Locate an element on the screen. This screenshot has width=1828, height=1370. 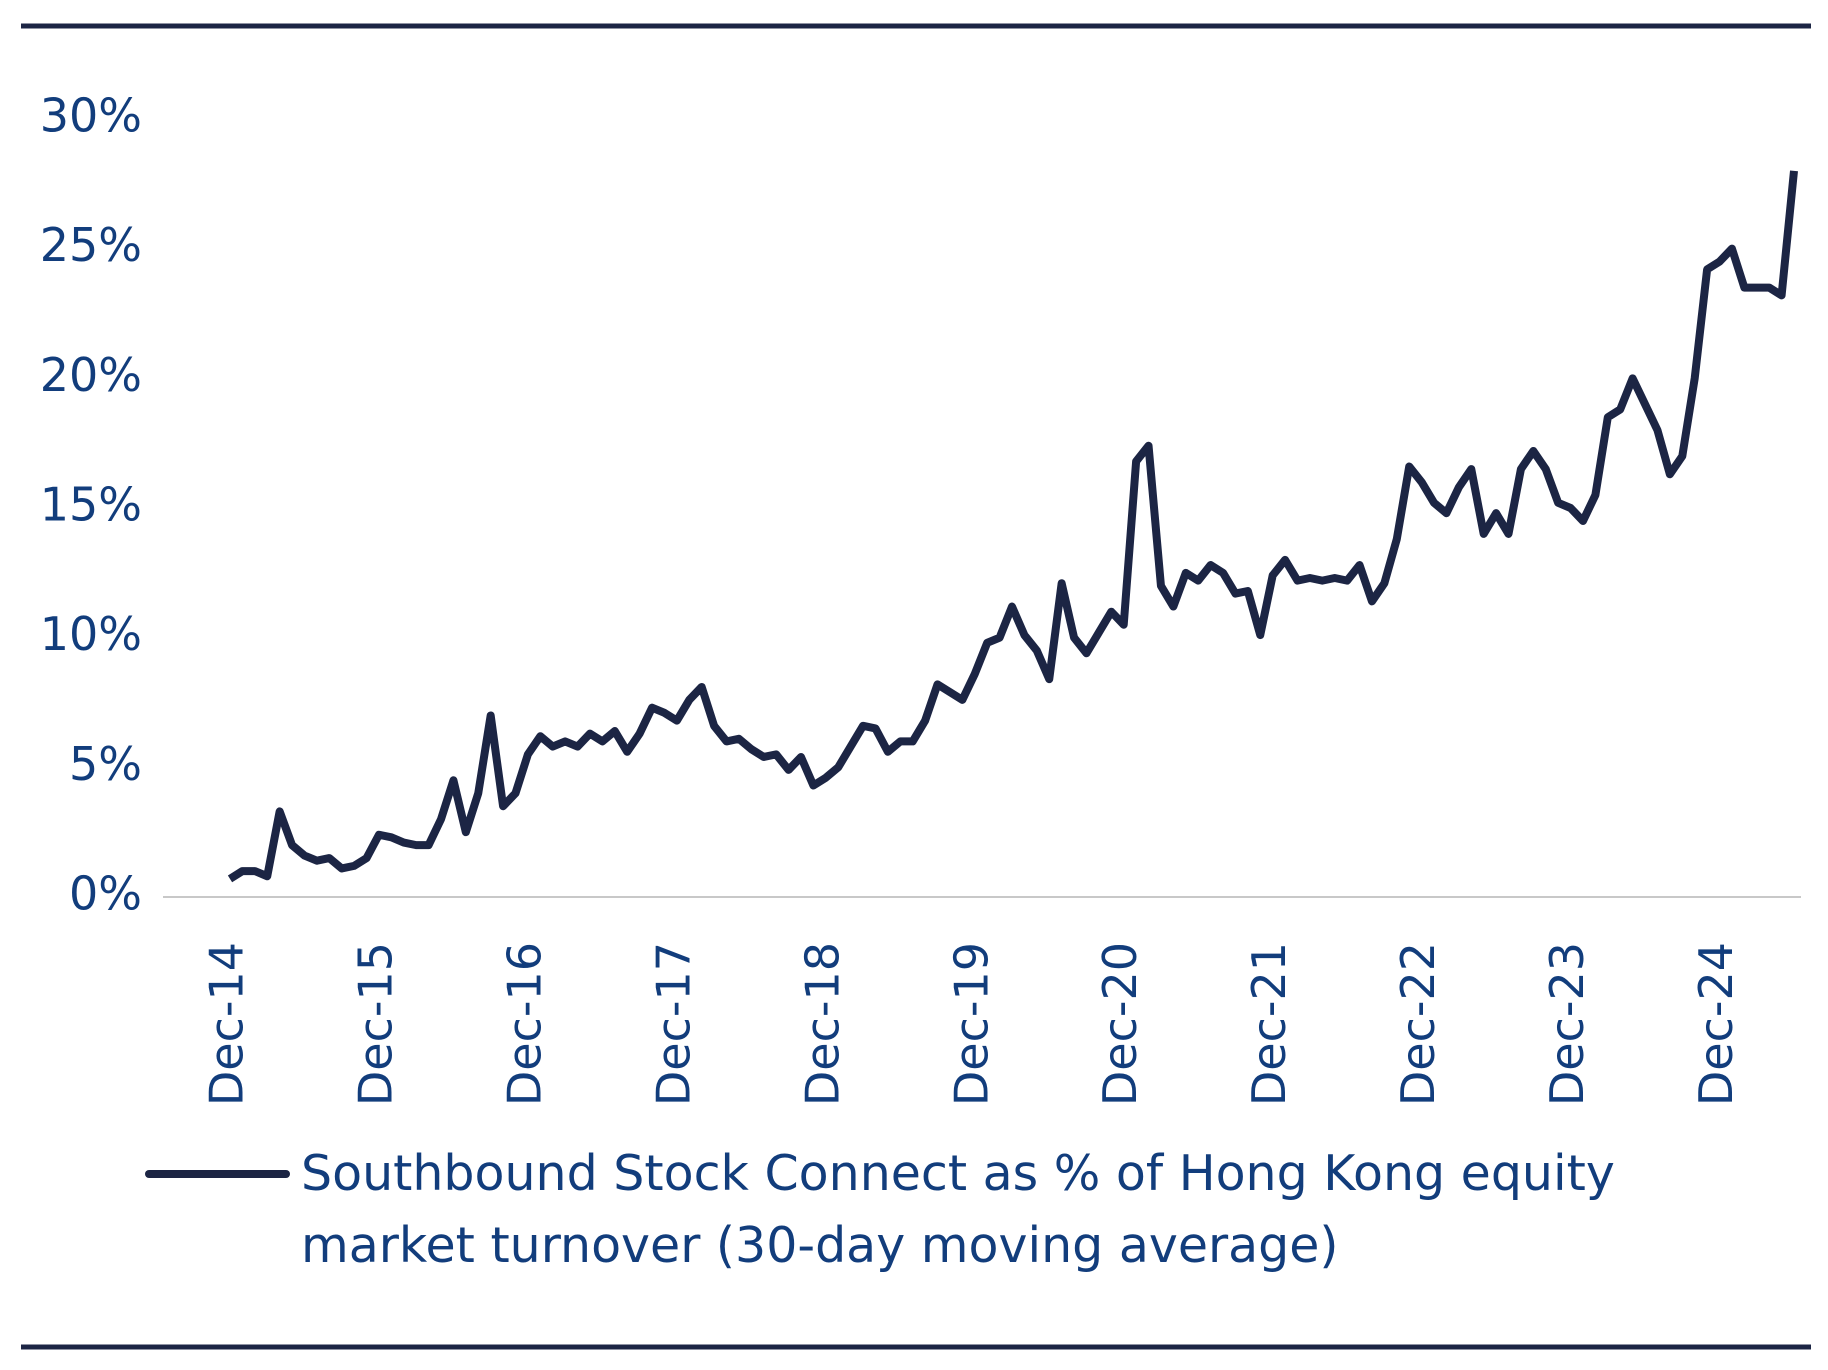
x-tick-label: Dec-23 is located at coordinates (1567, 1024).